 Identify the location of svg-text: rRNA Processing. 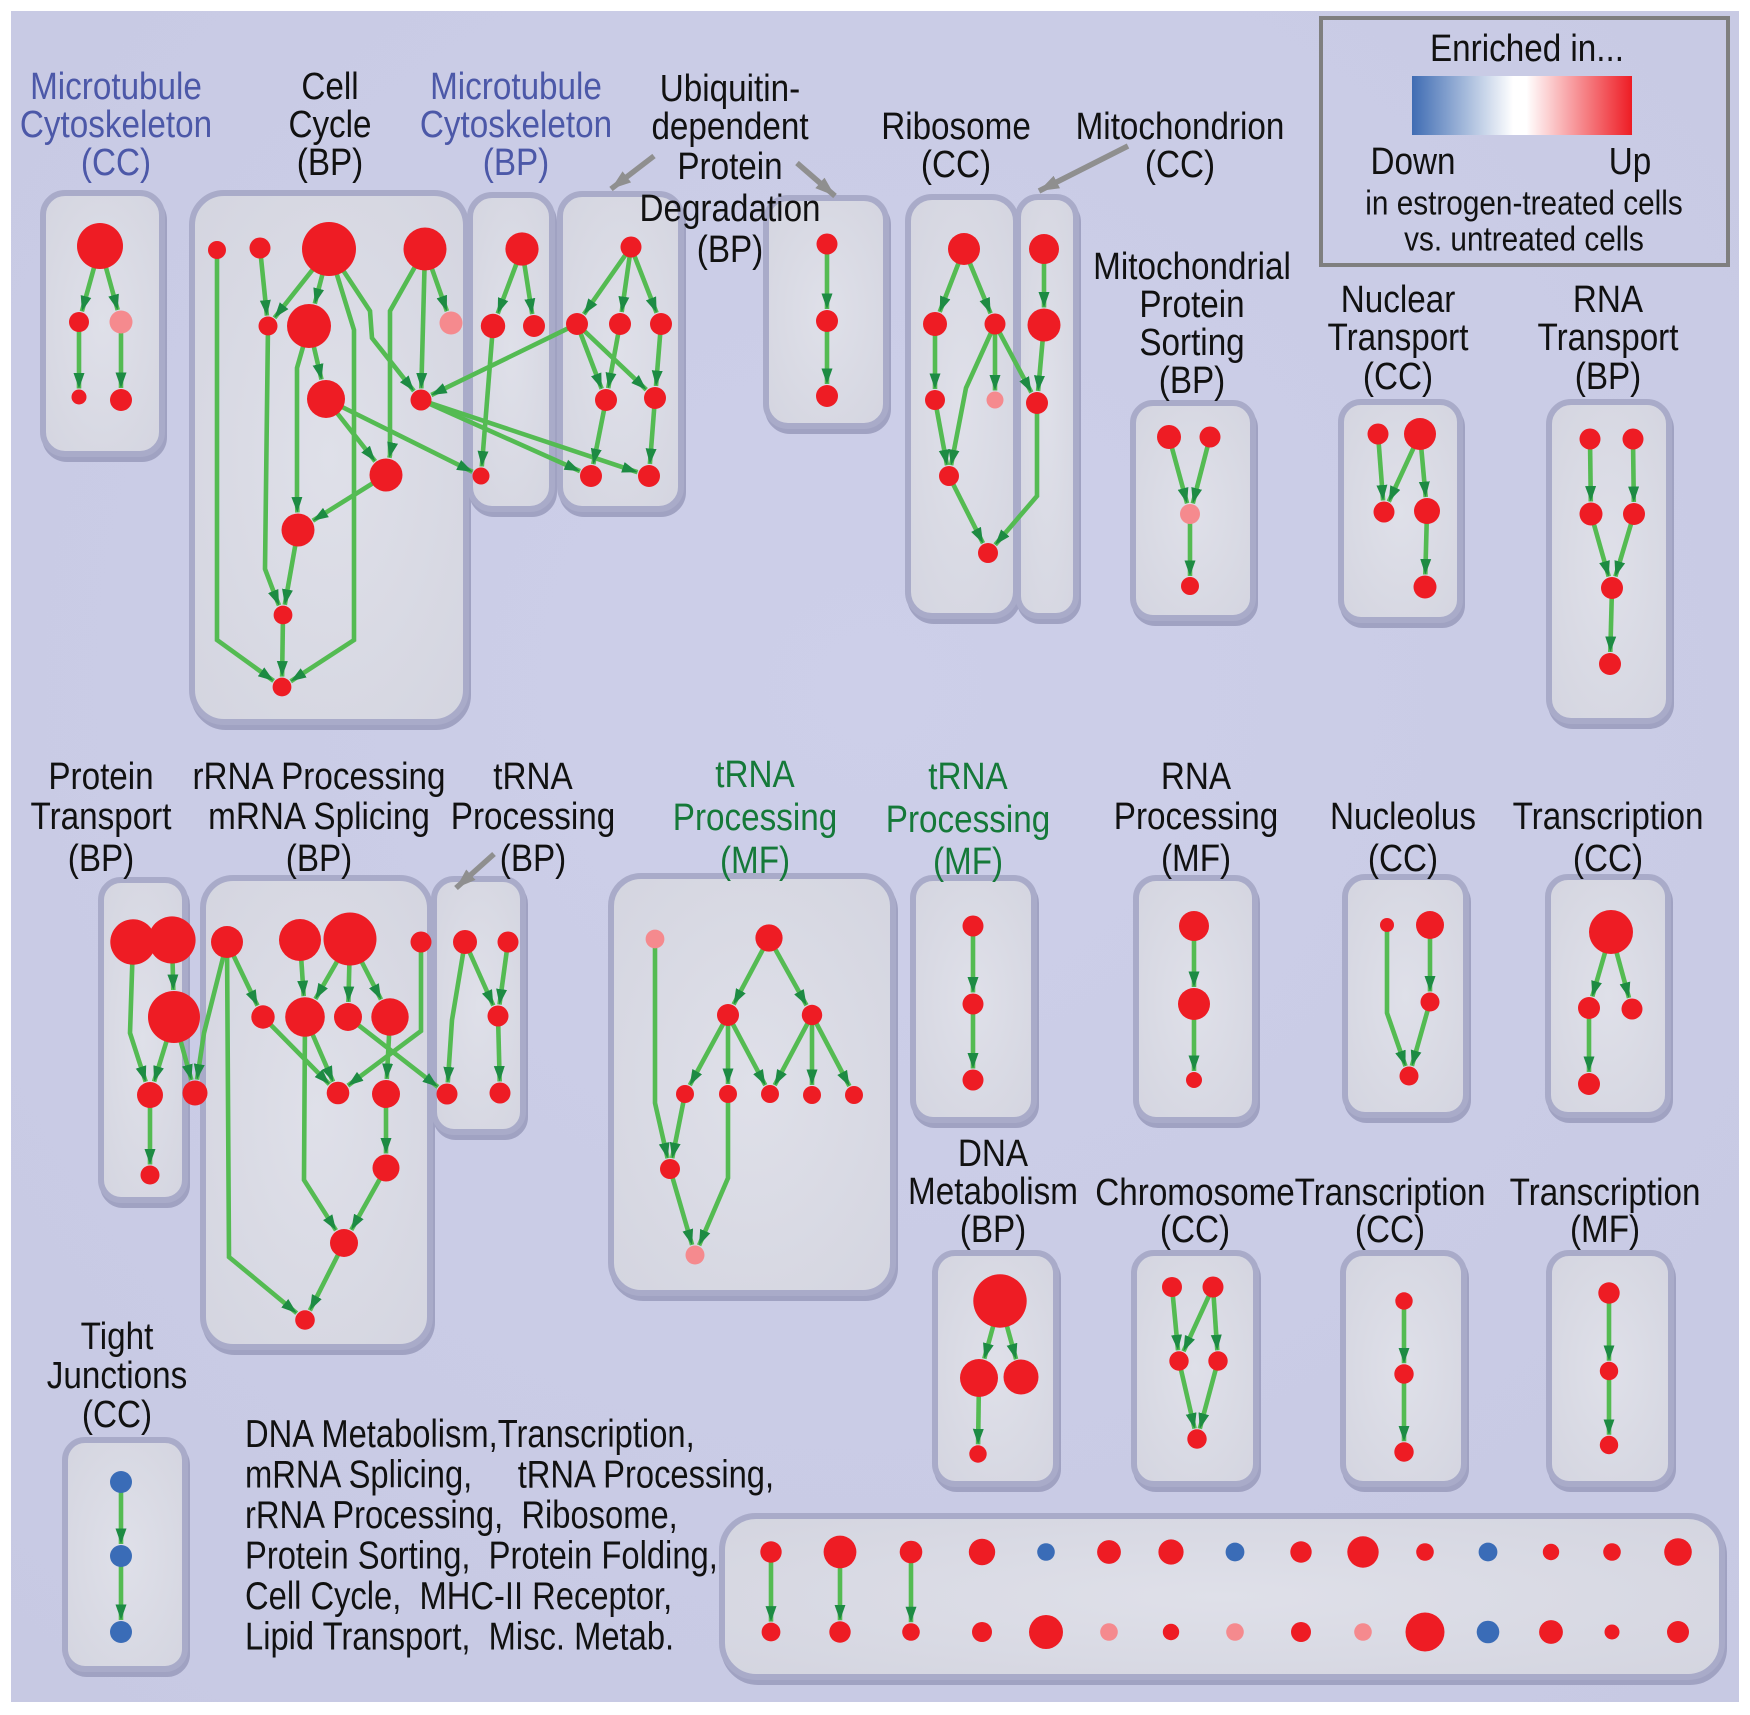
(318, 776).